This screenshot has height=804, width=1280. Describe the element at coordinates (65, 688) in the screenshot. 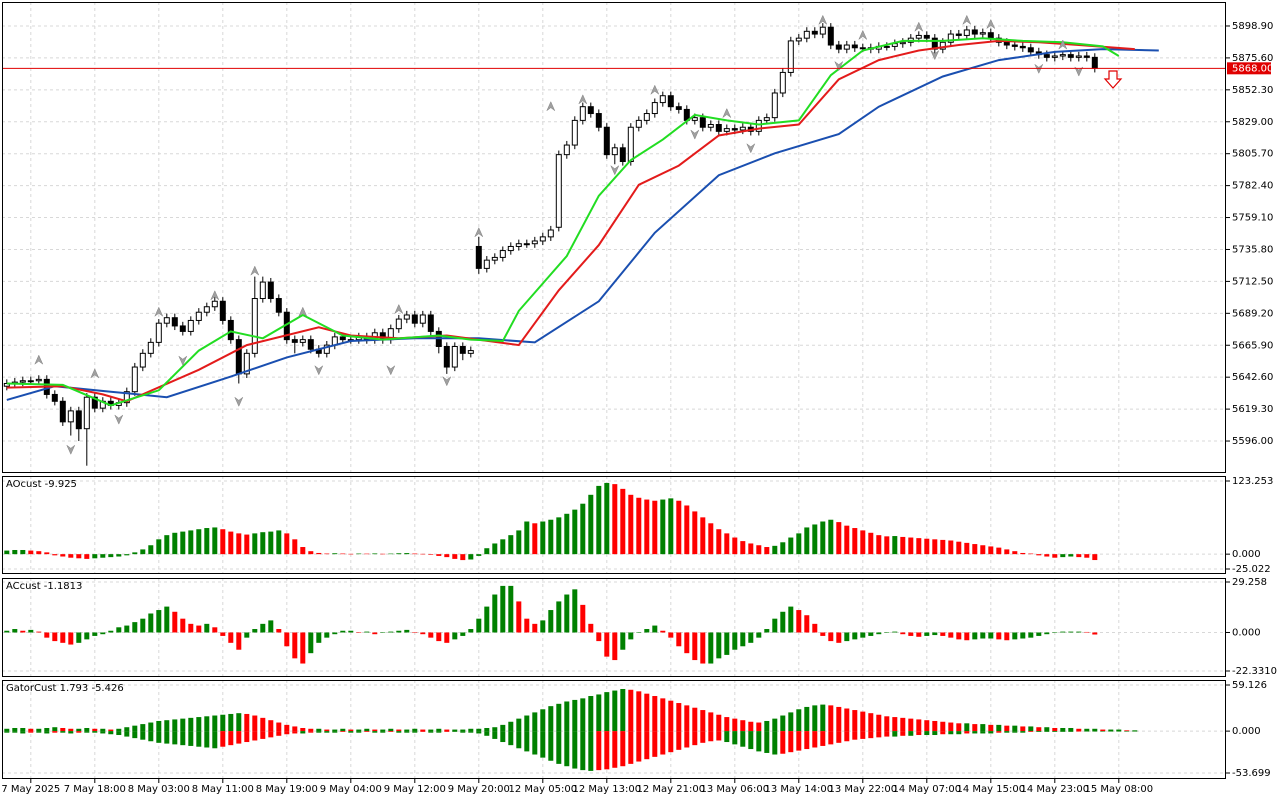

I see `indicator-label: GatorCust 1.793 -5.426` at that location.